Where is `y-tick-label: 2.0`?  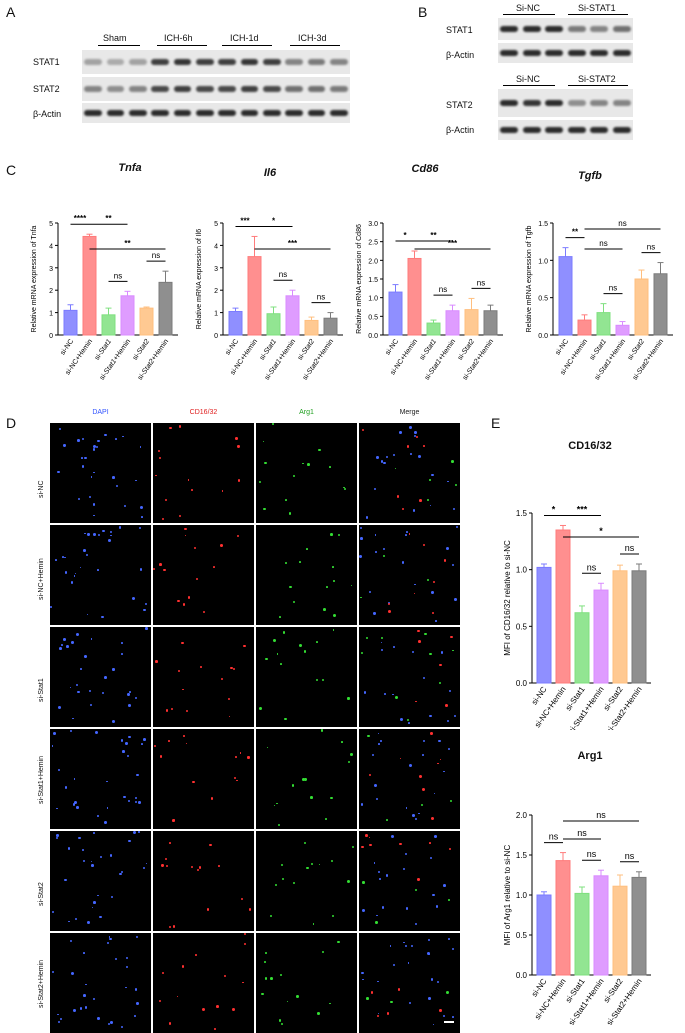
y-tick-label: 2.0 is located at coordinates (373, 261).